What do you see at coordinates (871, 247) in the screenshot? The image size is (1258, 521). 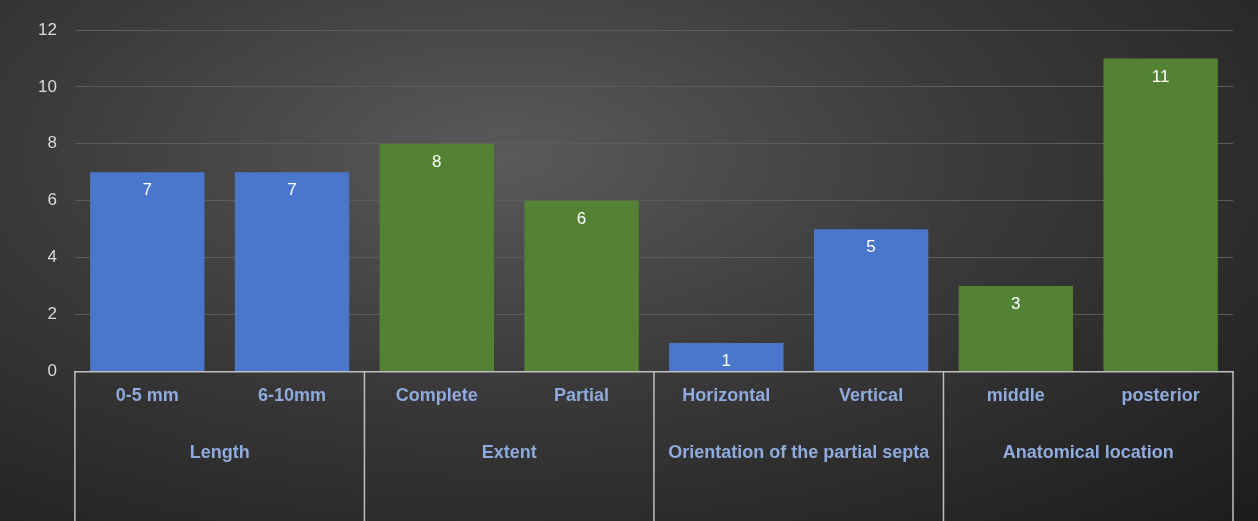 I see `data-label: 5` at bounding box center [871, 247].